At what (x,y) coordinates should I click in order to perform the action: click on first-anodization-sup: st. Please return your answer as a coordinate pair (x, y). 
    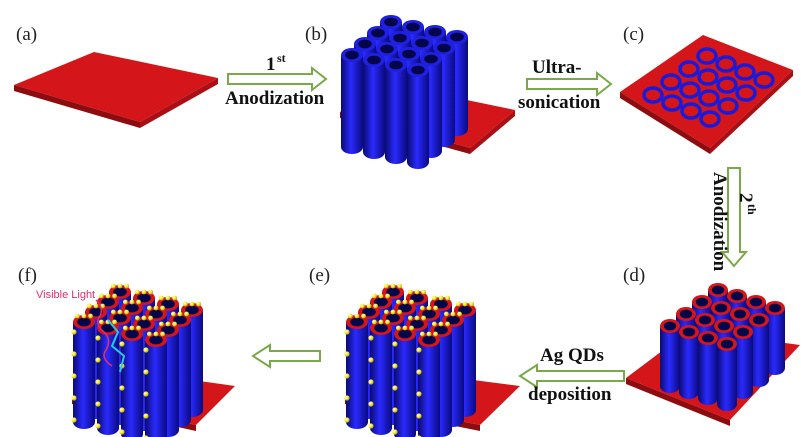
    Looking at the image, I should click on (281, 58).